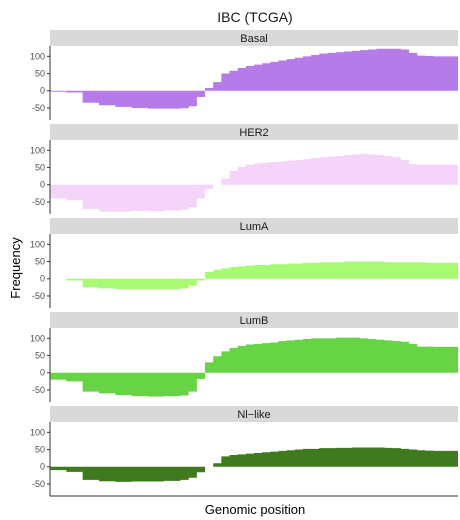 The image size is (460, 520). Describe the element at coordinates (42, 467) in the screenshot. I see `y-tick-label-nl-like: 0` at that location.